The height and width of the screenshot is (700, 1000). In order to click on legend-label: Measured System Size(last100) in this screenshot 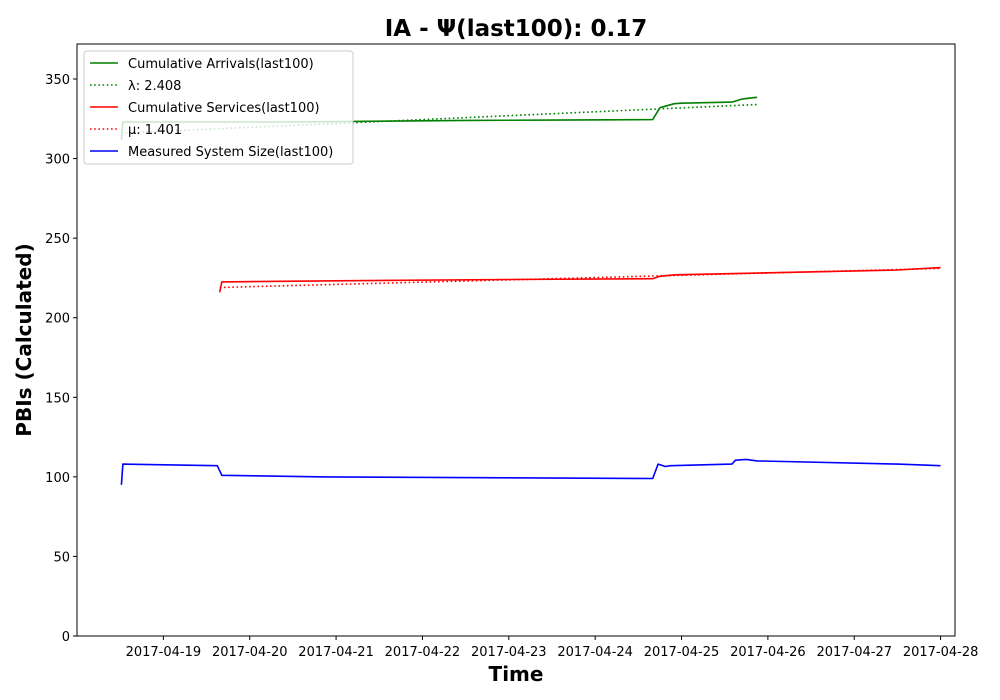, I will do `click(230, 152)`.